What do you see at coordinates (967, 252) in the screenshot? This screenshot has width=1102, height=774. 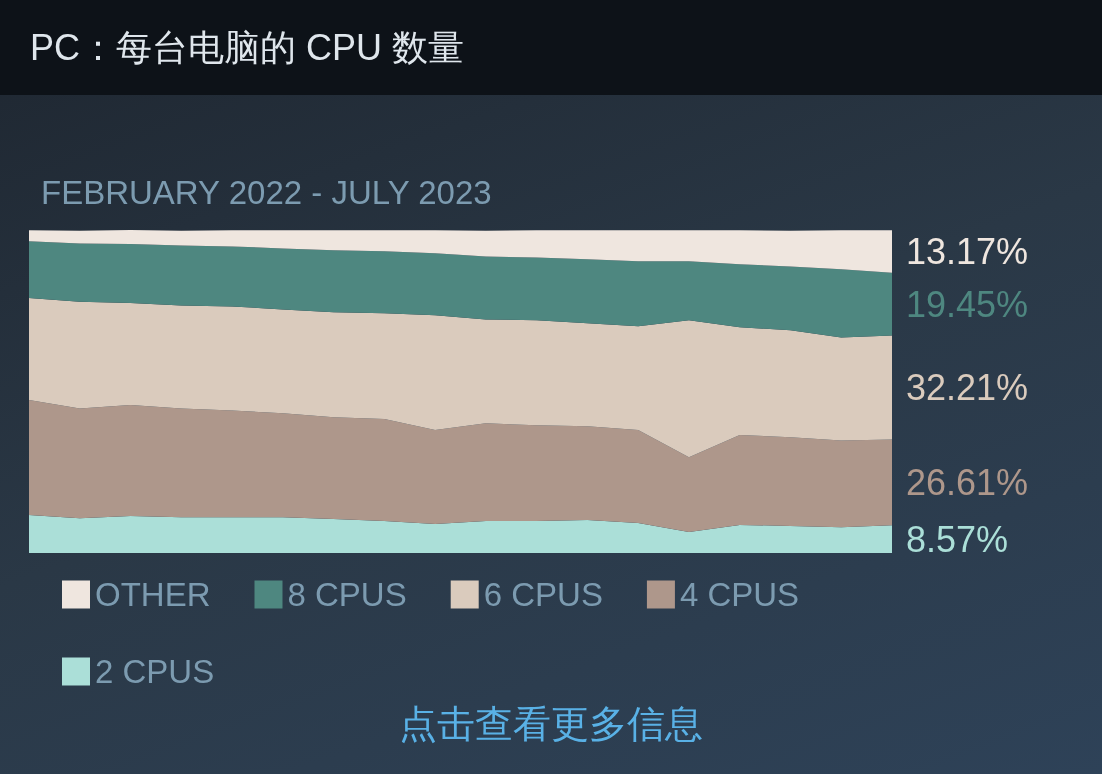 I see `data-label: 13.17%` at bounding box center [967, 252].